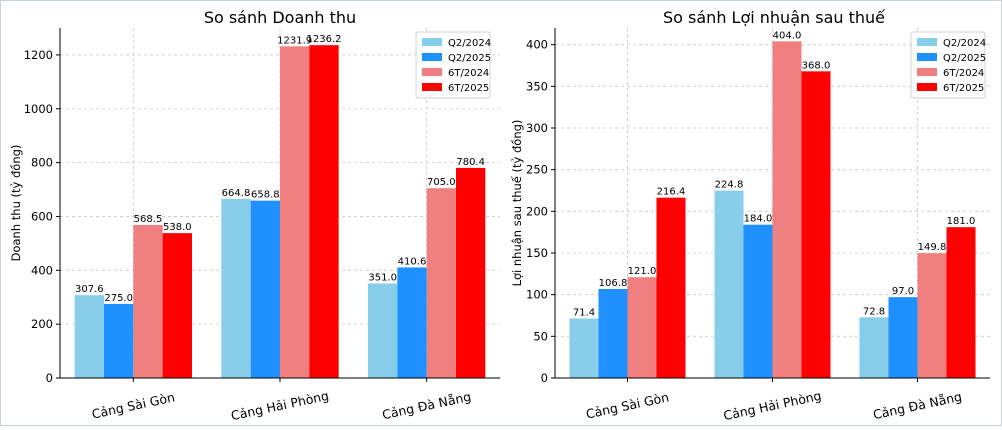 The width and height of the screenshot is (1002, 430). I want to click on revenue-bar-value-label: 568.5, so click(148, 219).